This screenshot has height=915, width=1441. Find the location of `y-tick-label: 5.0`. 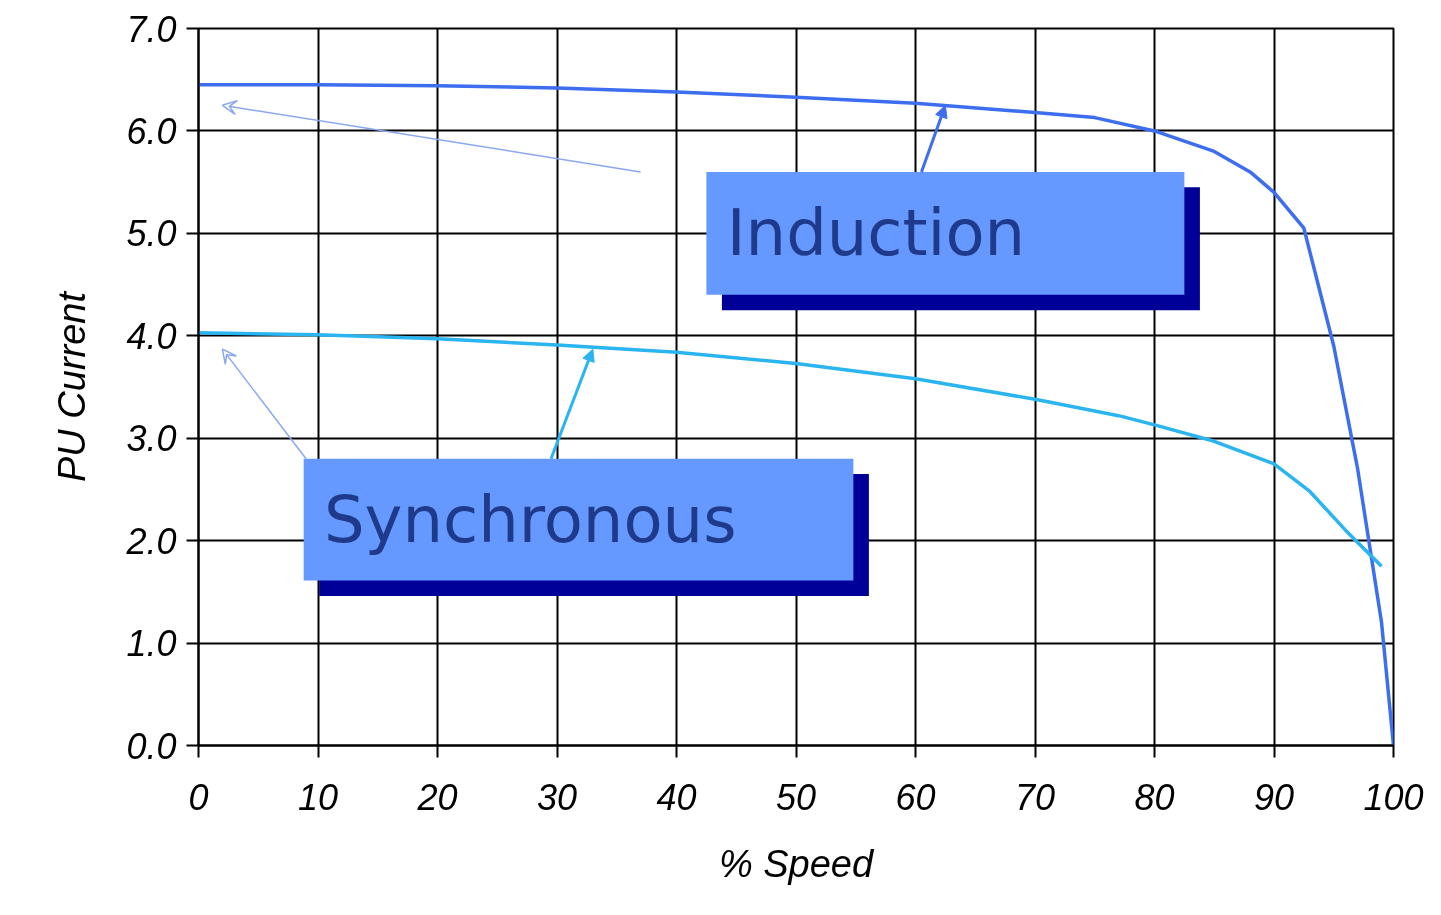

y-tick-label: 5.0 is located at coordinates (151, 234).